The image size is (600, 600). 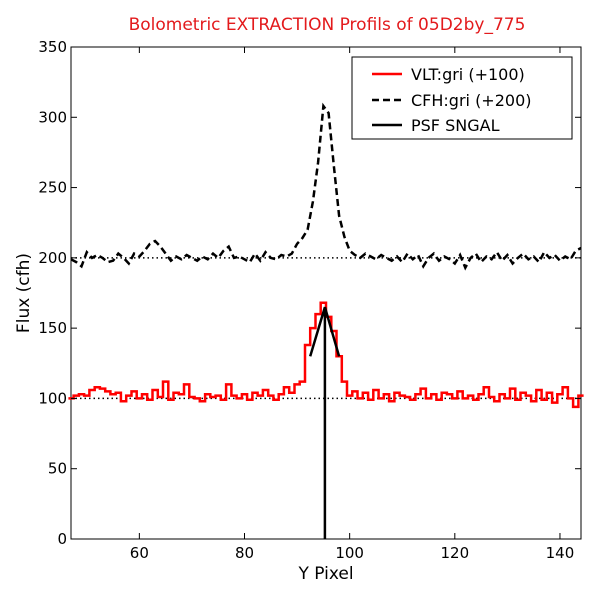 What do you see at coordinates (139, 553) in the screenshot?
I see `x-tick-label-60: 60` at bounding box center [139, 553].